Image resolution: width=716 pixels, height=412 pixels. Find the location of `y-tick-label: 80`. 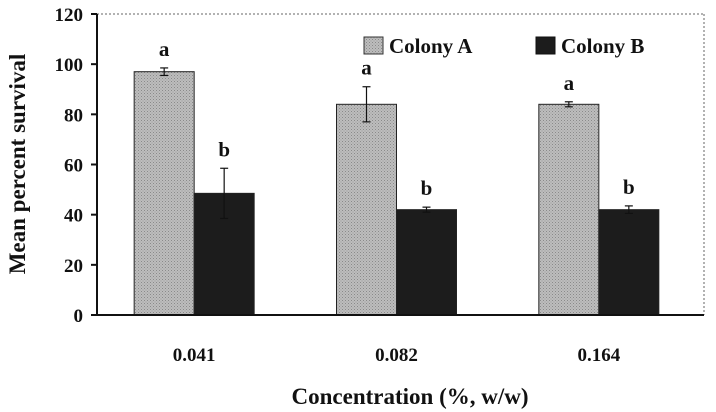

y-tick-label: 80 is located at coordinates (73, 115).